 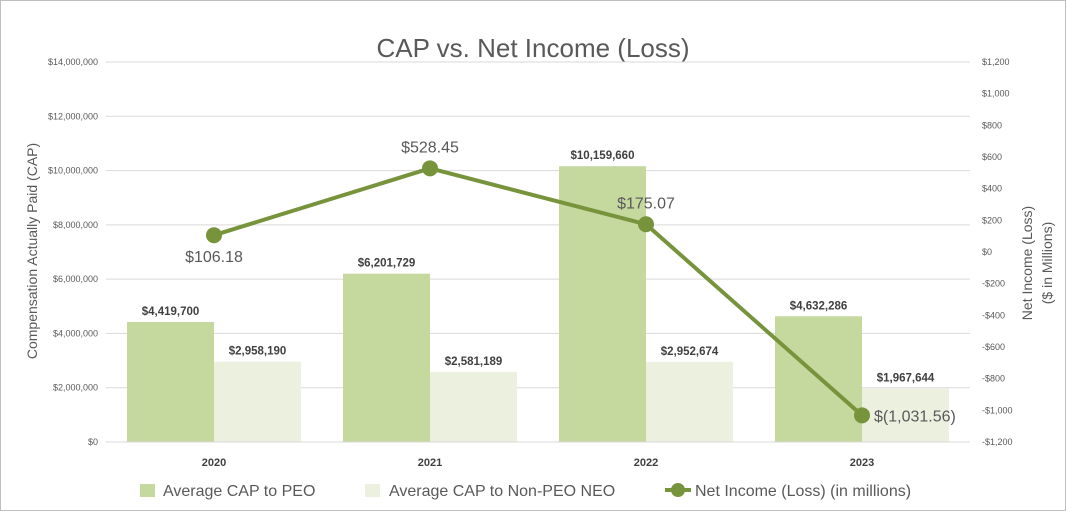 What do you see at coordinates (993, 315) in the screenshot?
I see `right-axis-tick-label: -$400` at bounding box center [993, 315].